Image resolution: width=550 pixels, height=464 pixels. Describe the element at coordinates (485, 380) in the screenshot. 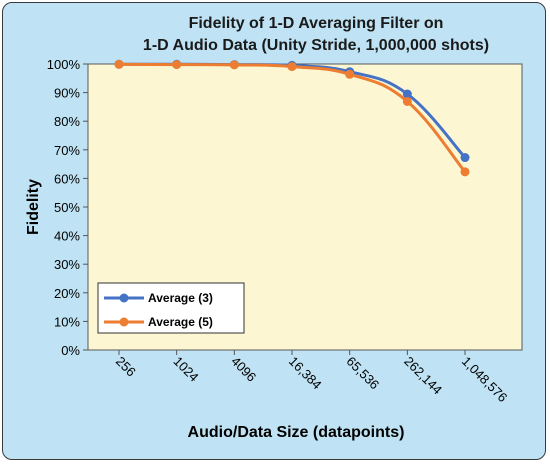

I see `x-tick-label: 1,048,576` at that location.